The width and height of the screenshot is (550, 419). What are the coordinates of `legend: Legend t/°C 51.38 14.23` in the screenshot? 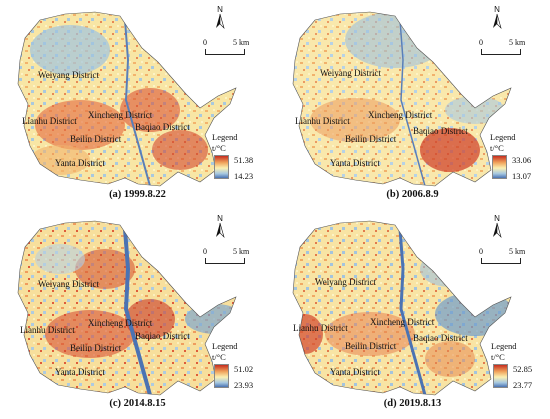 It's located at (242, 162).